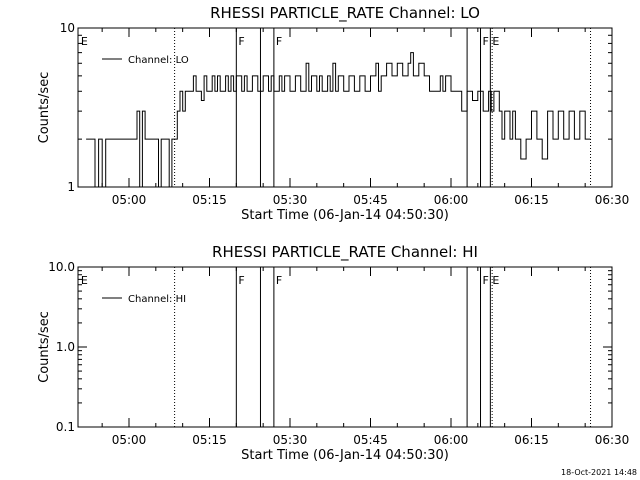 The width and height of the screenshot is (640, 480). I want to click on chart-title: RHESSI PARTICLE_RATE Channel: HI, so click(345, 252).